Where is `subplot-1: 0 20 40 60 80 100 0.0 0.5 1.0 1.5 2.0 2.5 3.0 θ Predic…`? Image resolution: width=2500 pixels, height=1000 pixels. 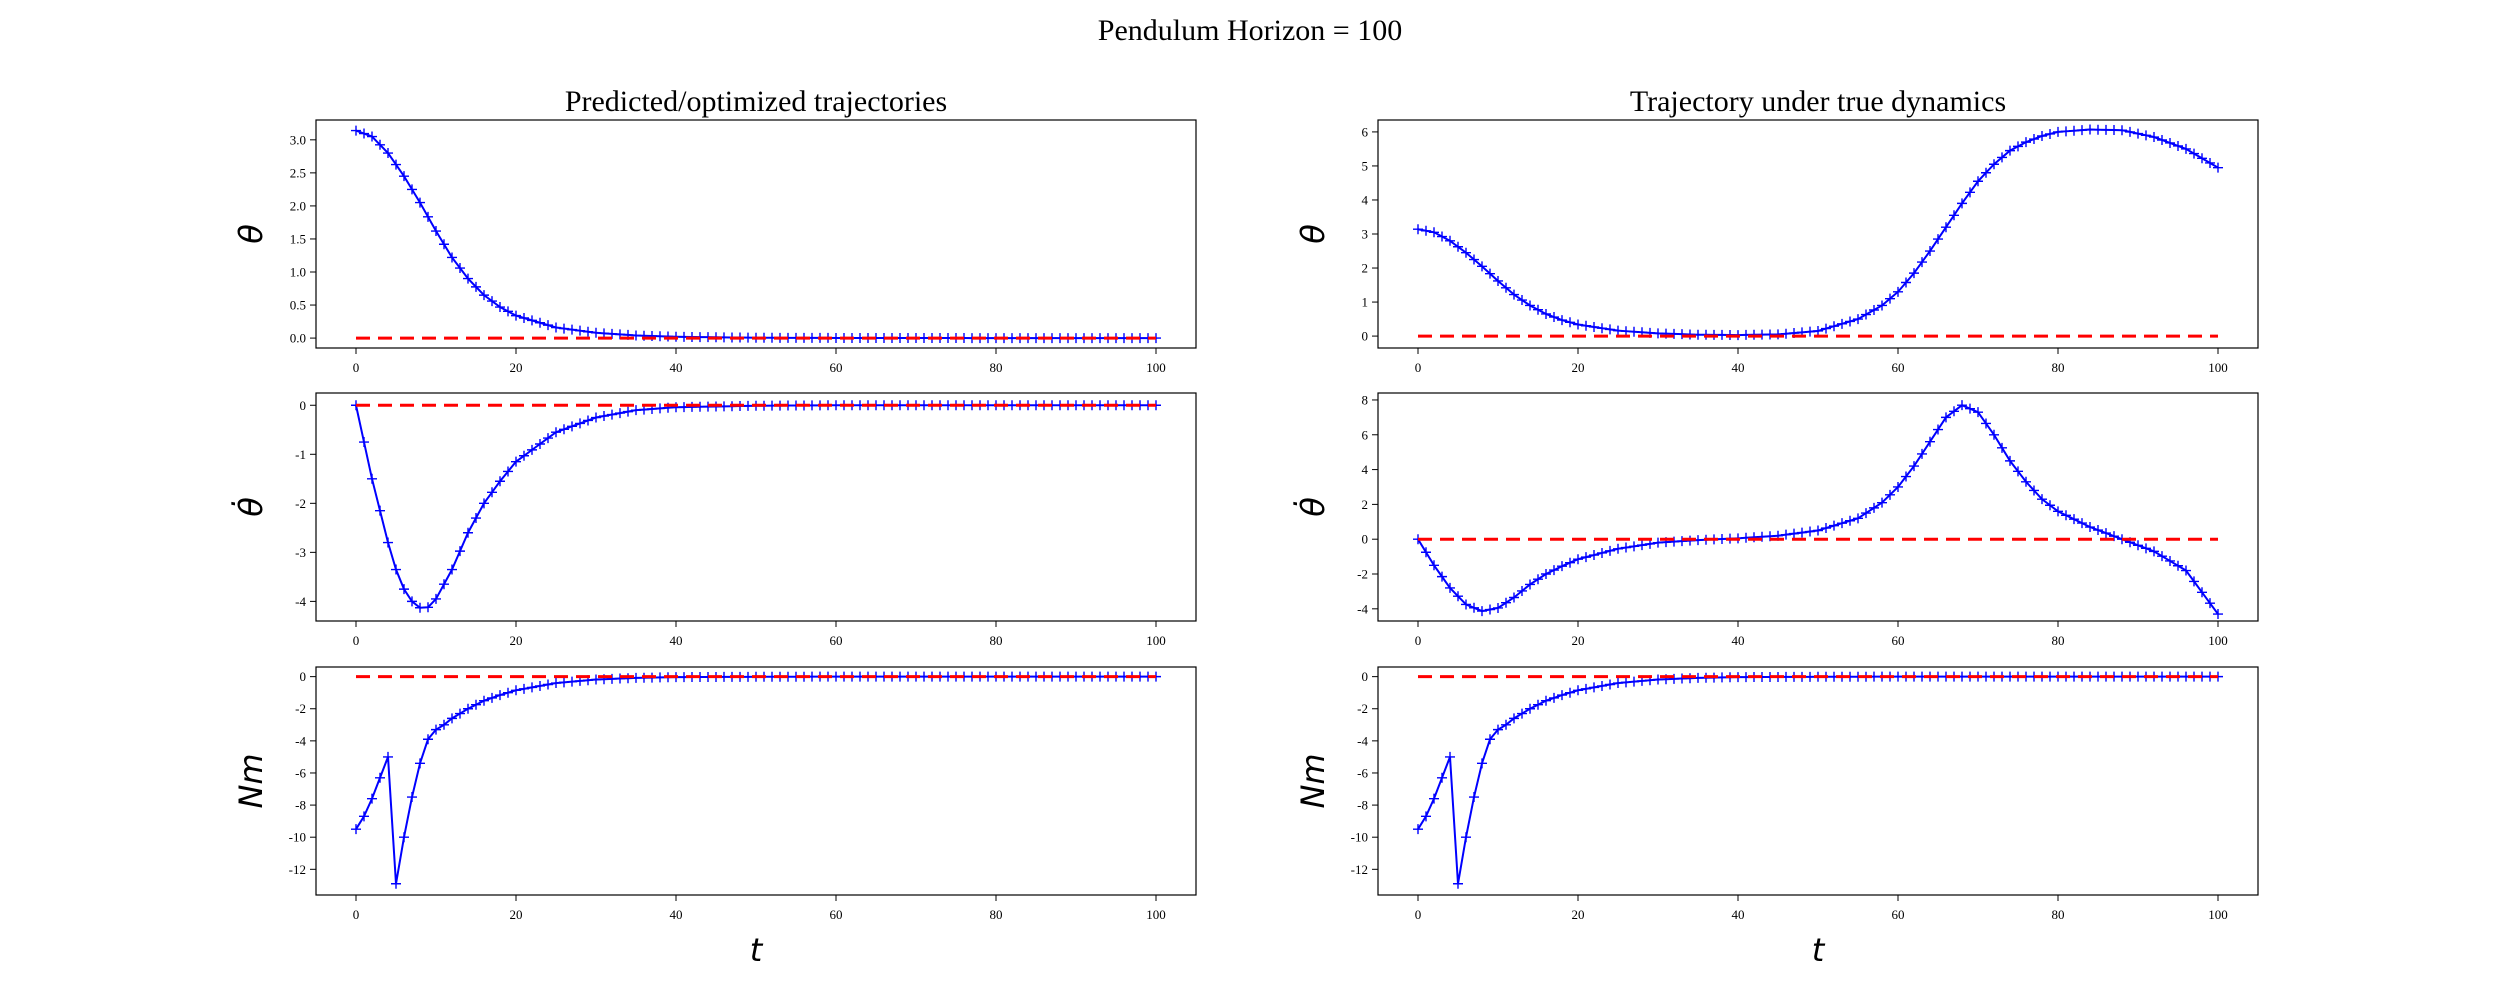
subplot-1: 0 20 40 60 80 100 0.0 0.5 1.0 1.5 2.0 2.5 3.0 θ Predic… is located at coordinates (714, 230).